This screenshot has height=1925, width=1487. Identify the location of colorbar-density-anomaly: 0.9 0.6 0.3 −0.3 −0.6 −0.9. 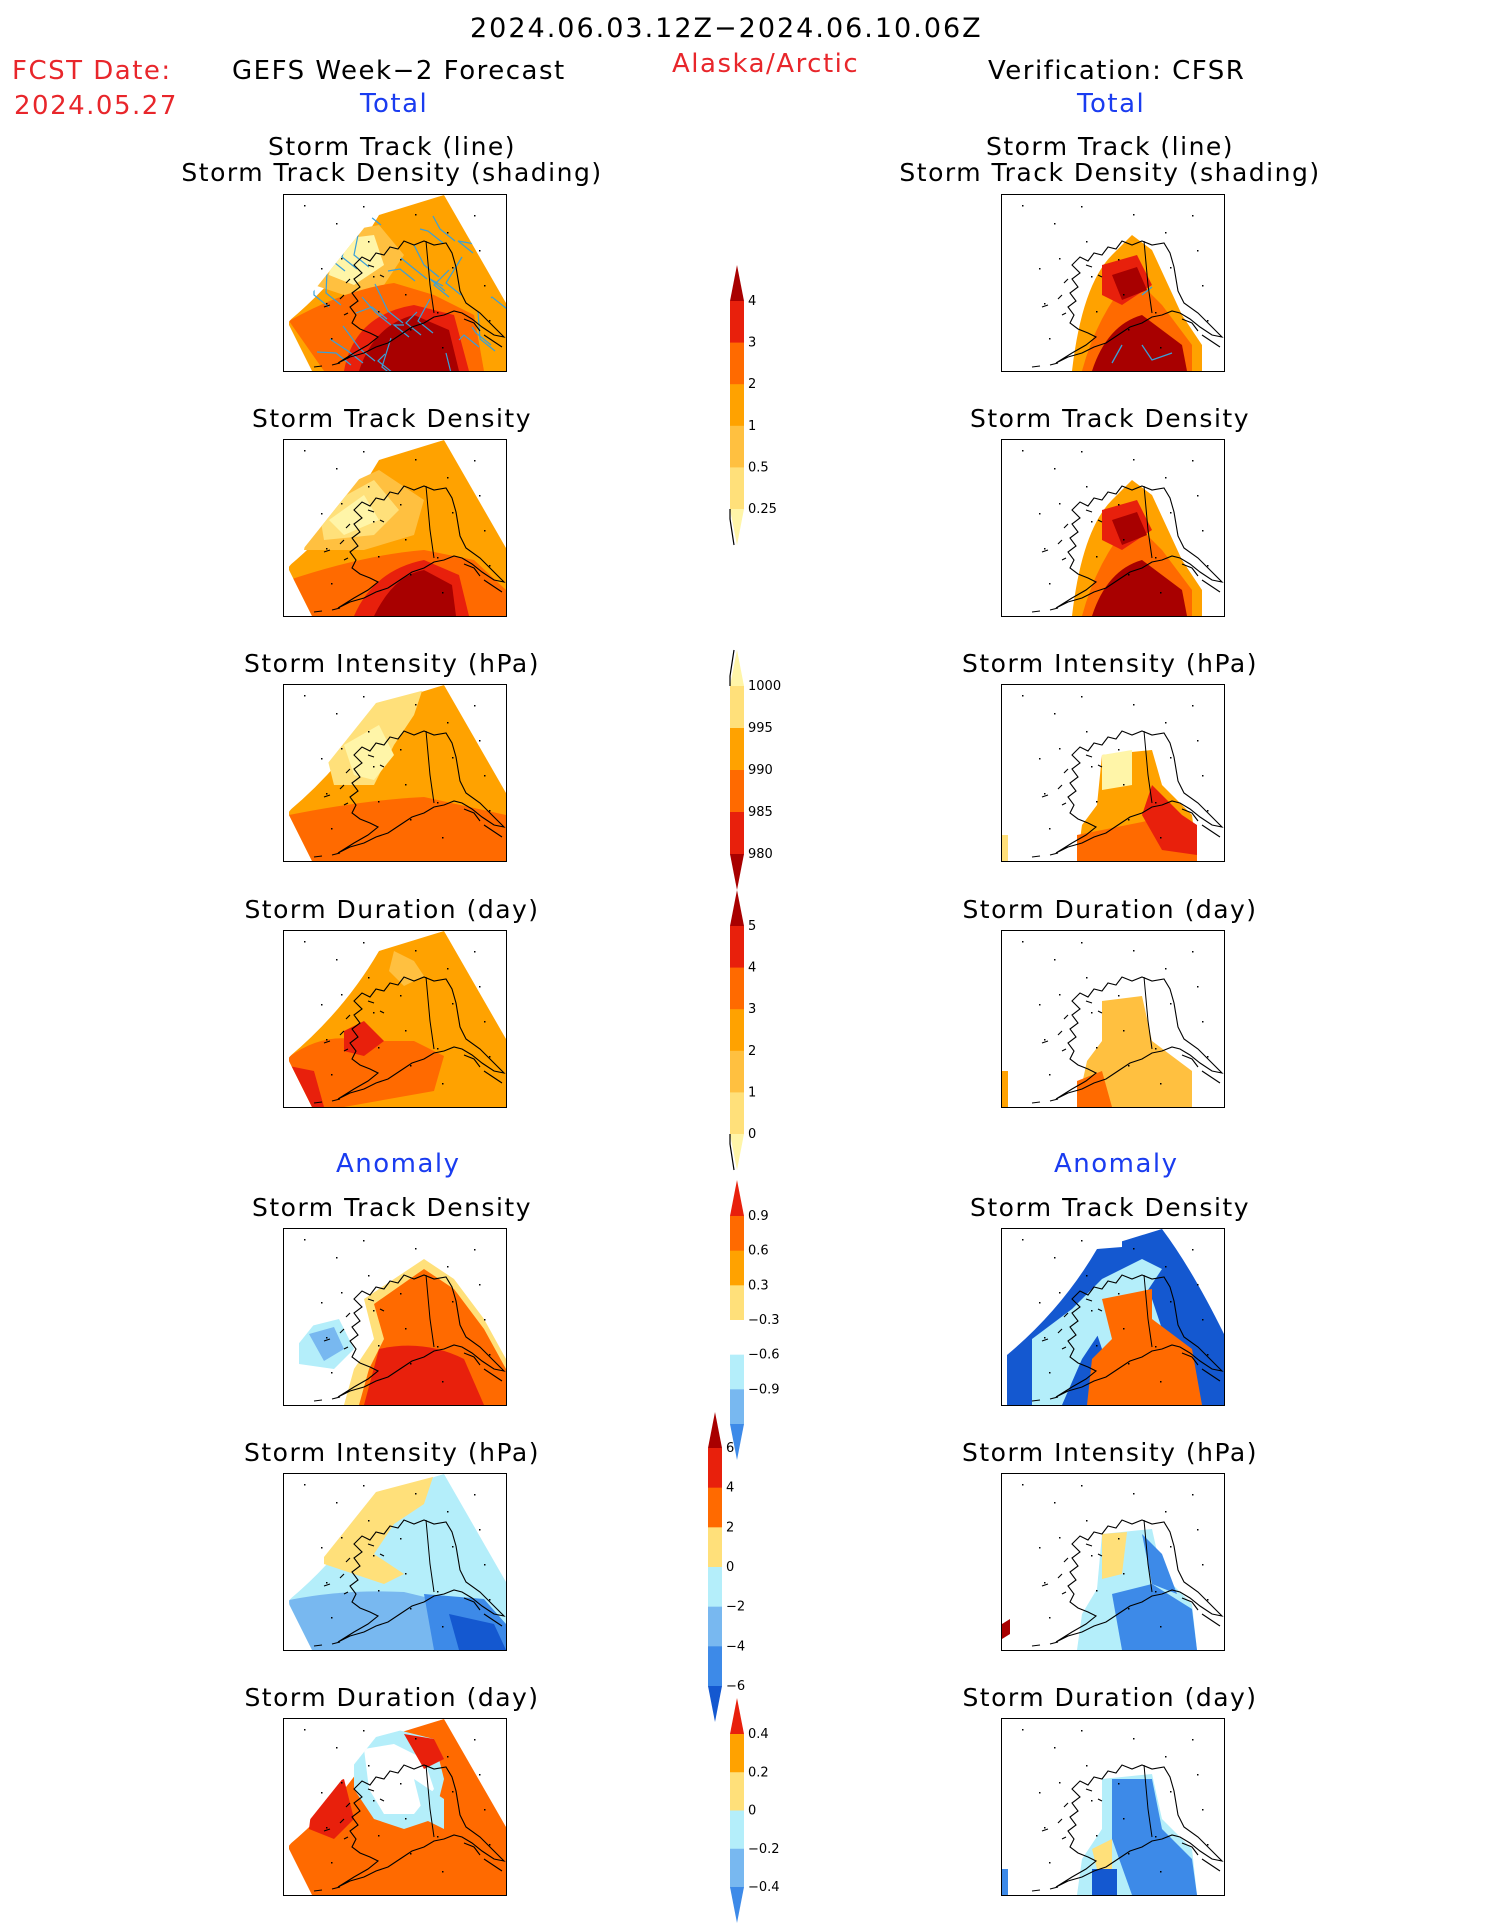
(762, 1320).